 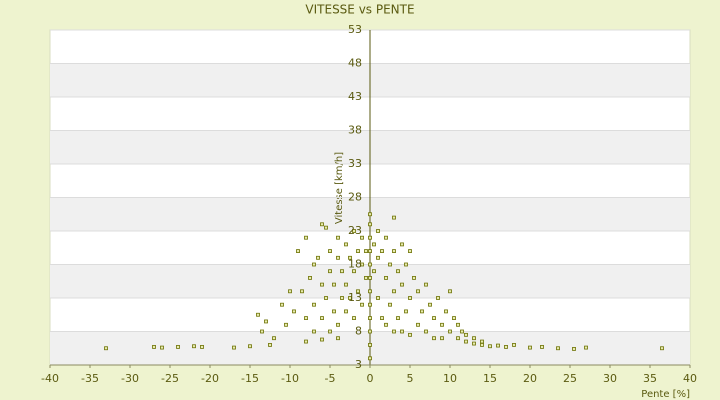 What do you see at coordinates (610, 378) in the screenshot?
I see `x-tick-label: 30` at bounding box center [610, 378].